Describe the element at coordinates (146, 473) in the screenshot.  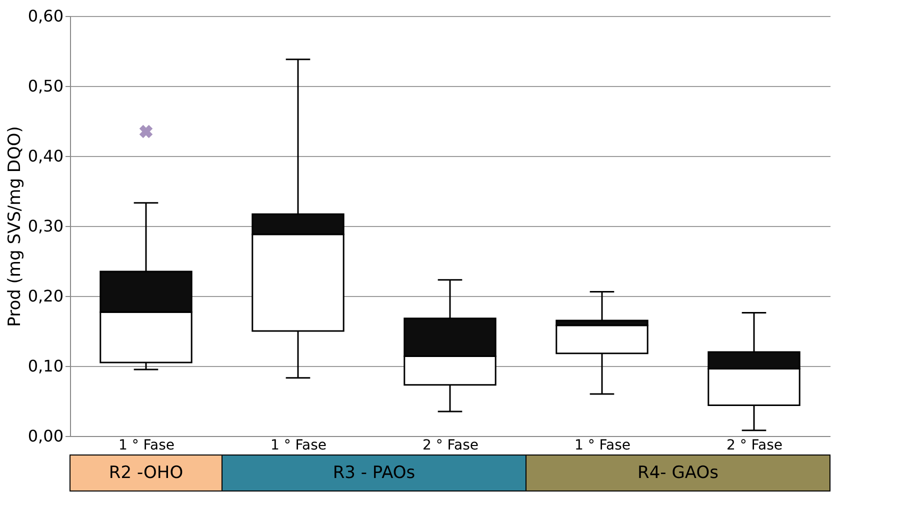
I see `text: R2 -OHO` at that location.